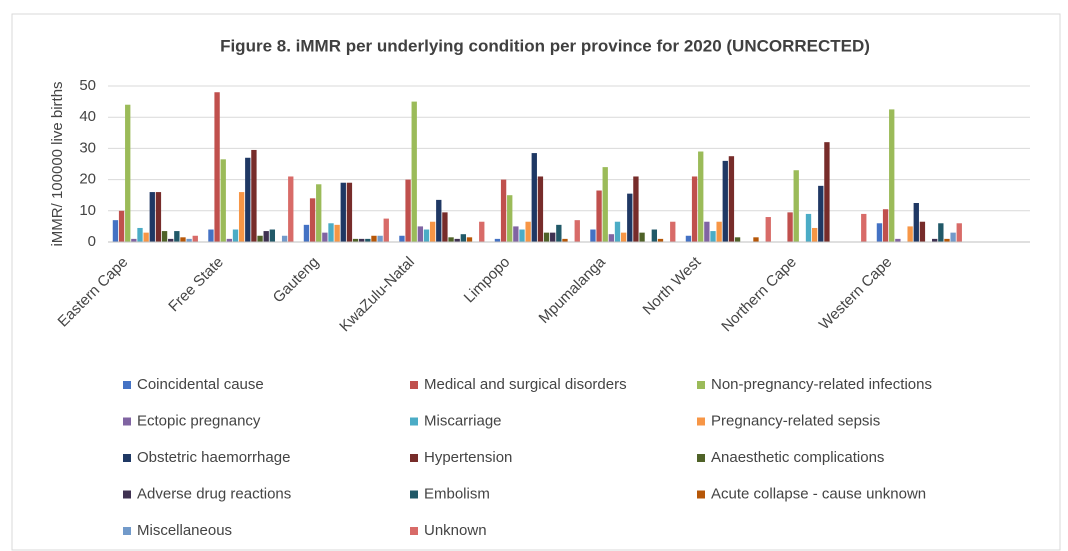 This screenshot has width=1068, height=551. What do you see at coordinates (199, 420) in the screenshot?
I see `legend-label: Ectopic pregnancy` at bounding box center [199, 420].